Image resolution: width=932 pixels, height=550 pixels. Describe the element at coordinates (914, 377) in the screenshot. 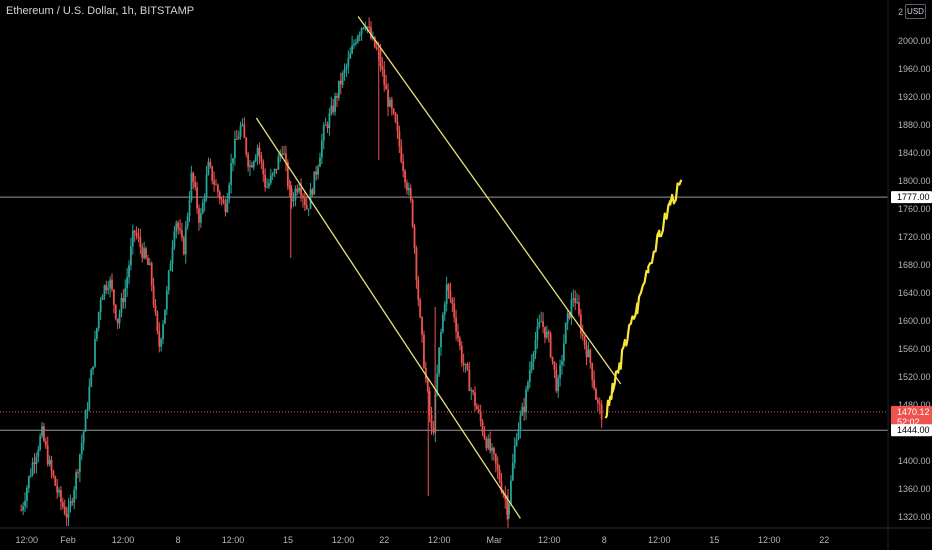

I see `y-tick-label: 1520.00` at that location.